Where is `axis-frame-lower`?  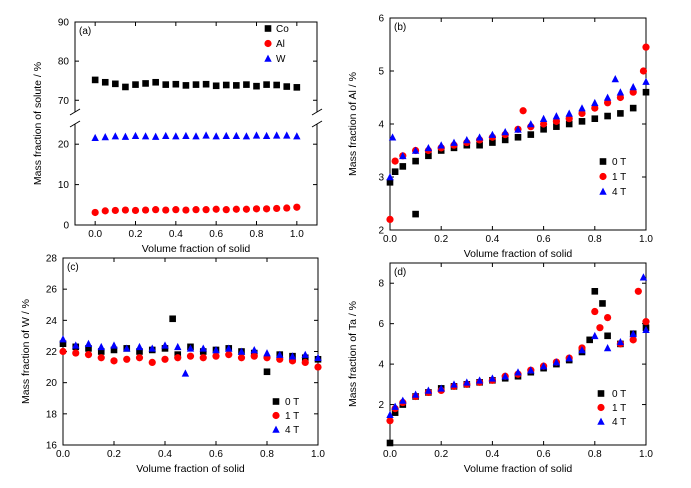
axis-frame-lower is located at coordinates (196, 175).